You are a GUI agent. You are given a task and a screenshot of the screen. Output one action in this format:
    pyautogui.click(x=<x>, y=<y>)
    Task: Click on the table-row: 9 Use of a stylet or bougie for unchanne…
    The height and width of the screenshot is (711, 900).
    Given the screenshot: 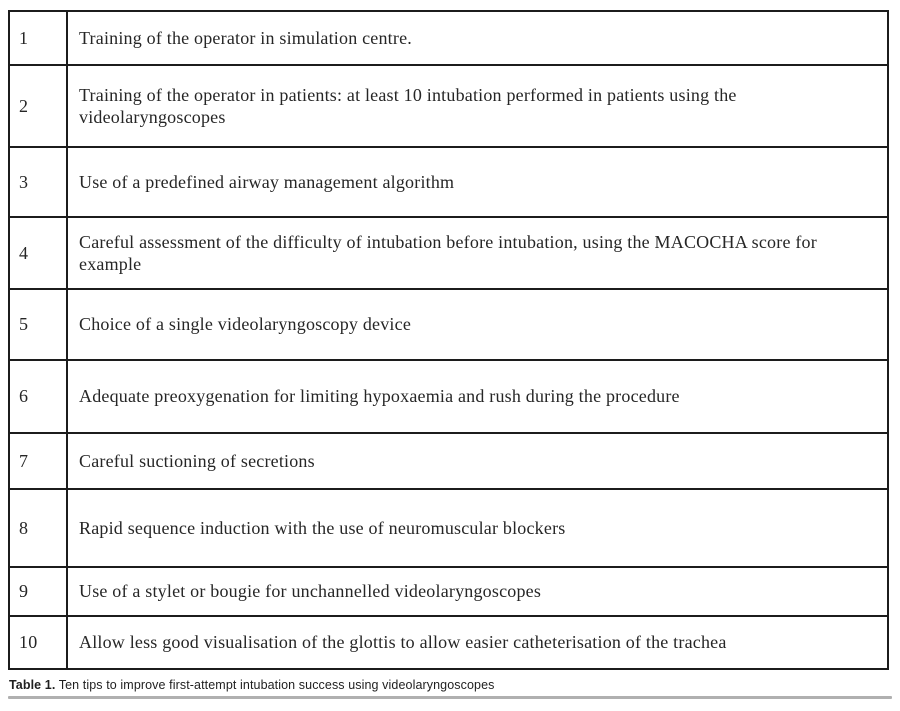 What is the action you would take?
    pyautogui.click(x=448, y=591)
    